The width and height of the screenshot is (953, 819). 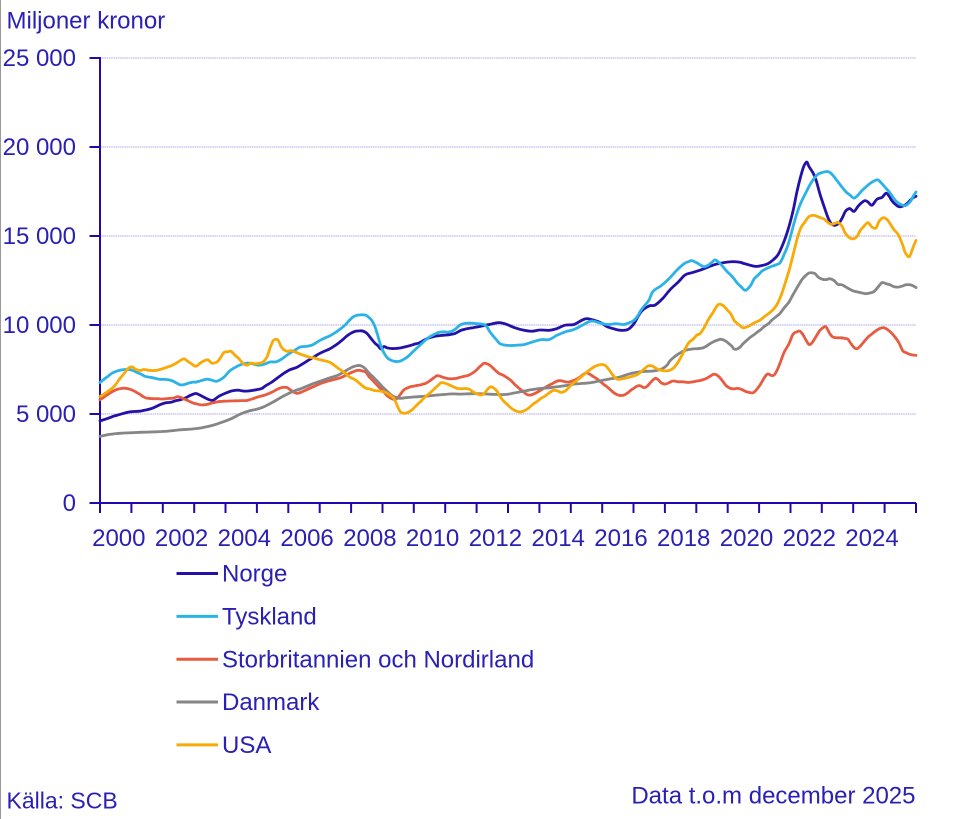 I want to click on svg-text: 2024, so click(x=871, y=538).